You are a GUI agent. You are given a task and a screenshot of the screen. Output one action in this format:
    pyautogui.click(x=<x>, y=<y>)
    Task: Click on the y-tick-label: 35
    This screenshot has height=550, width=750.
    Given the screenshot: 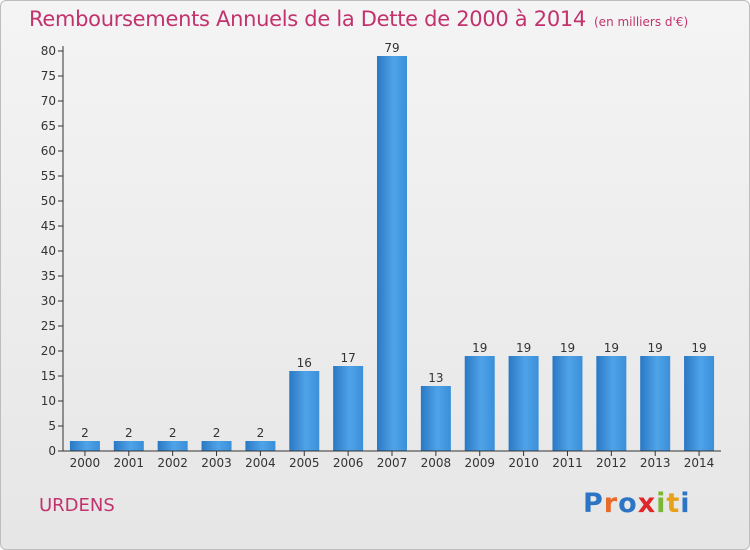 What is the action you would take?
    pyautogui.click(x=48, y=276)
    